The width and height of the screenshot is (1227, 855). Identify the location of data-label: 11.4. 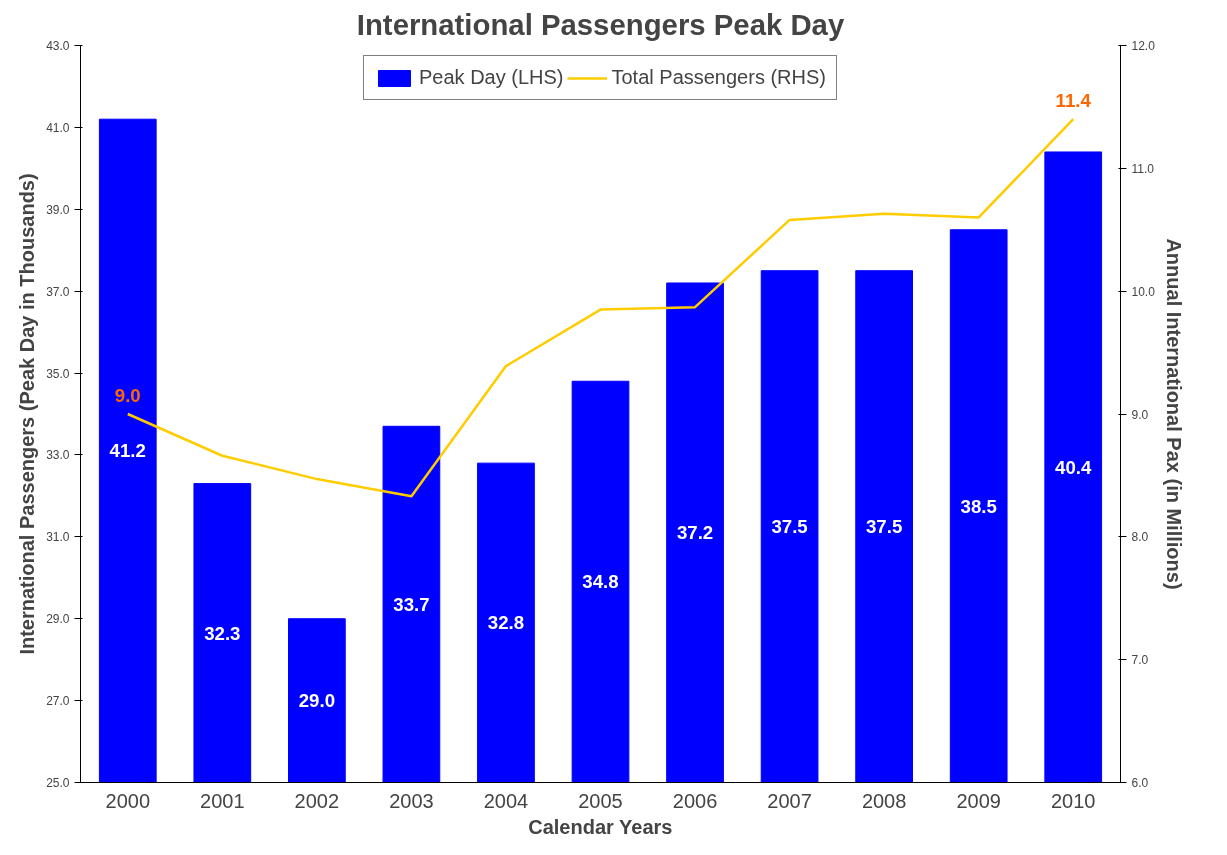
(1073, 101).